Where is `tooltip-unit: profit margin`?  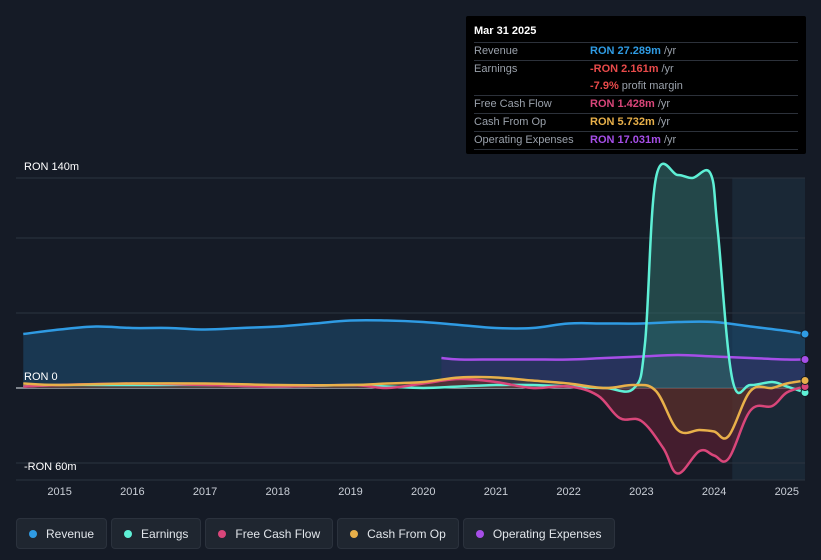
tooltip-unit: profit margin is located at coordinates (652, 86).